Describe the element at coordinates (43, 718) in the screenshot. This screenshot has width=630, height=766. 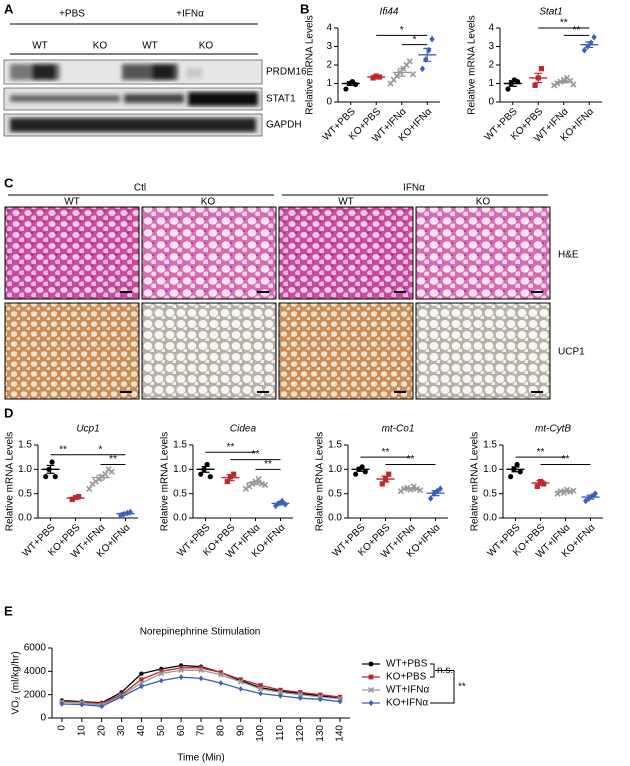
I see `y-tick-label: 0` at that location.